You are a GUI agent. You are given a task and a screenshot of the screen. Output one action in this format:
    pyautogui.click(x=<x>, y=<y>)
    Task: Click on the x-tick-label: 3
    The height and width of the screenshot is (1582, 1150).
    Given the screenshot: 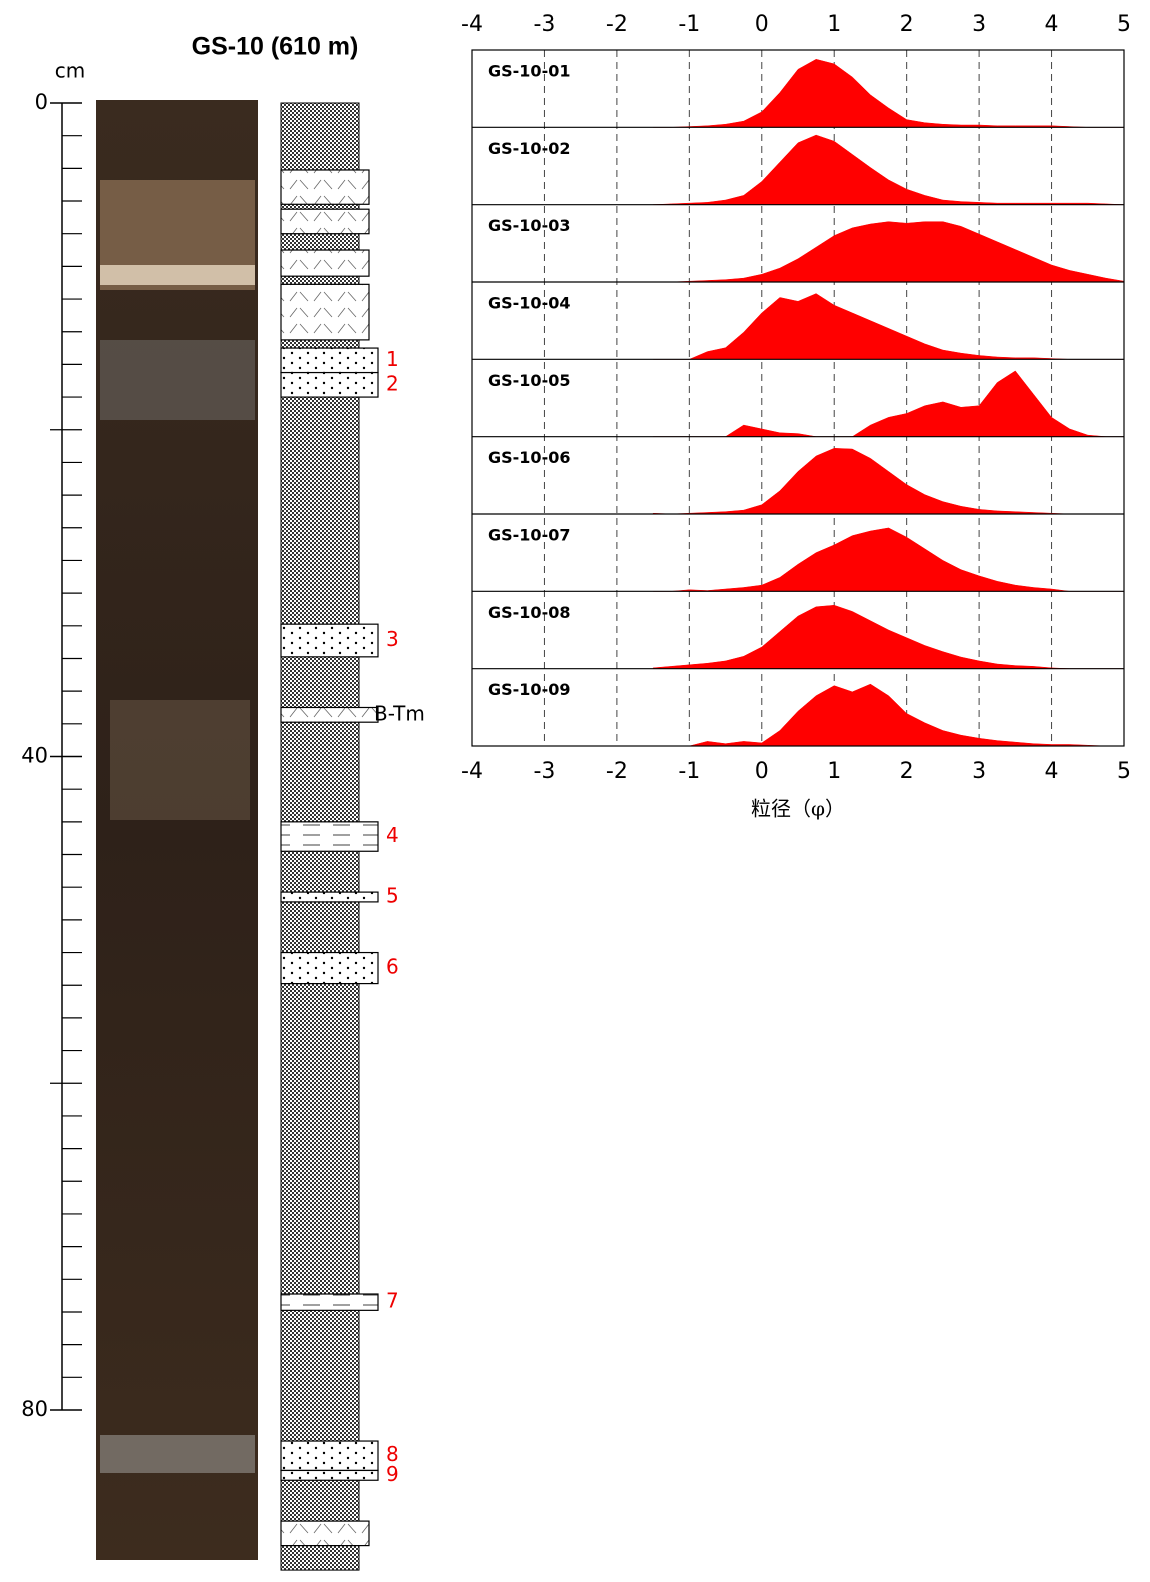 What is the action you would take?
    pyautogui.click(x=979, y=771)
    